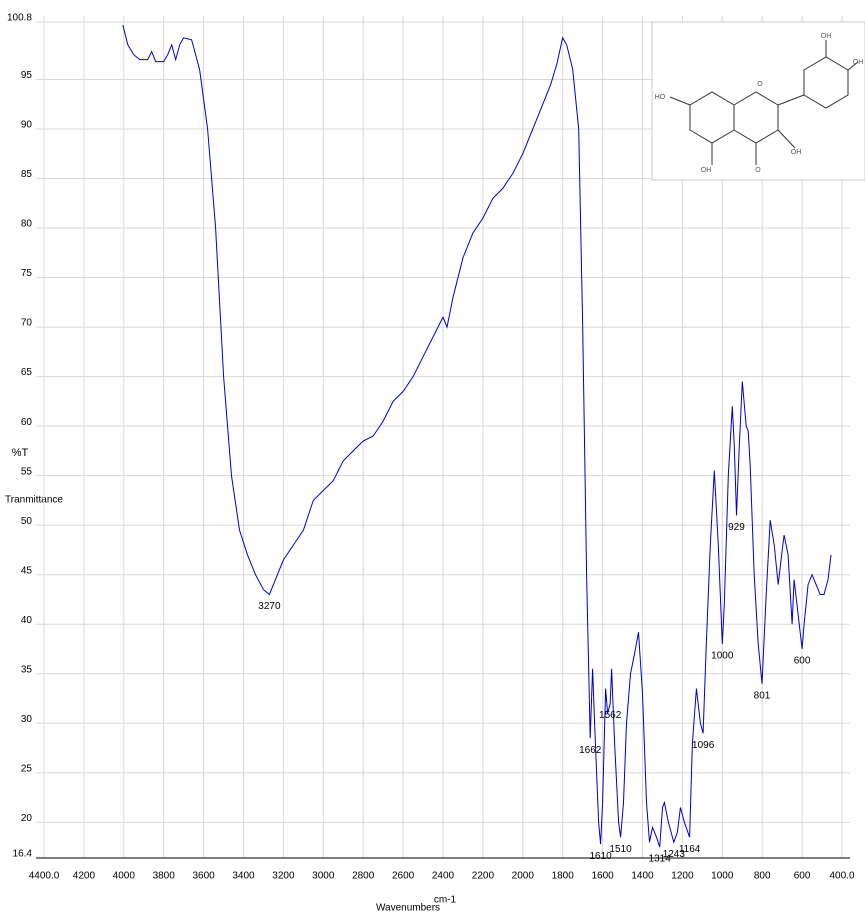 The height and width of the screenshot is (921, 865). I want to click on y-label: Tranmittance, so click(34, 500).